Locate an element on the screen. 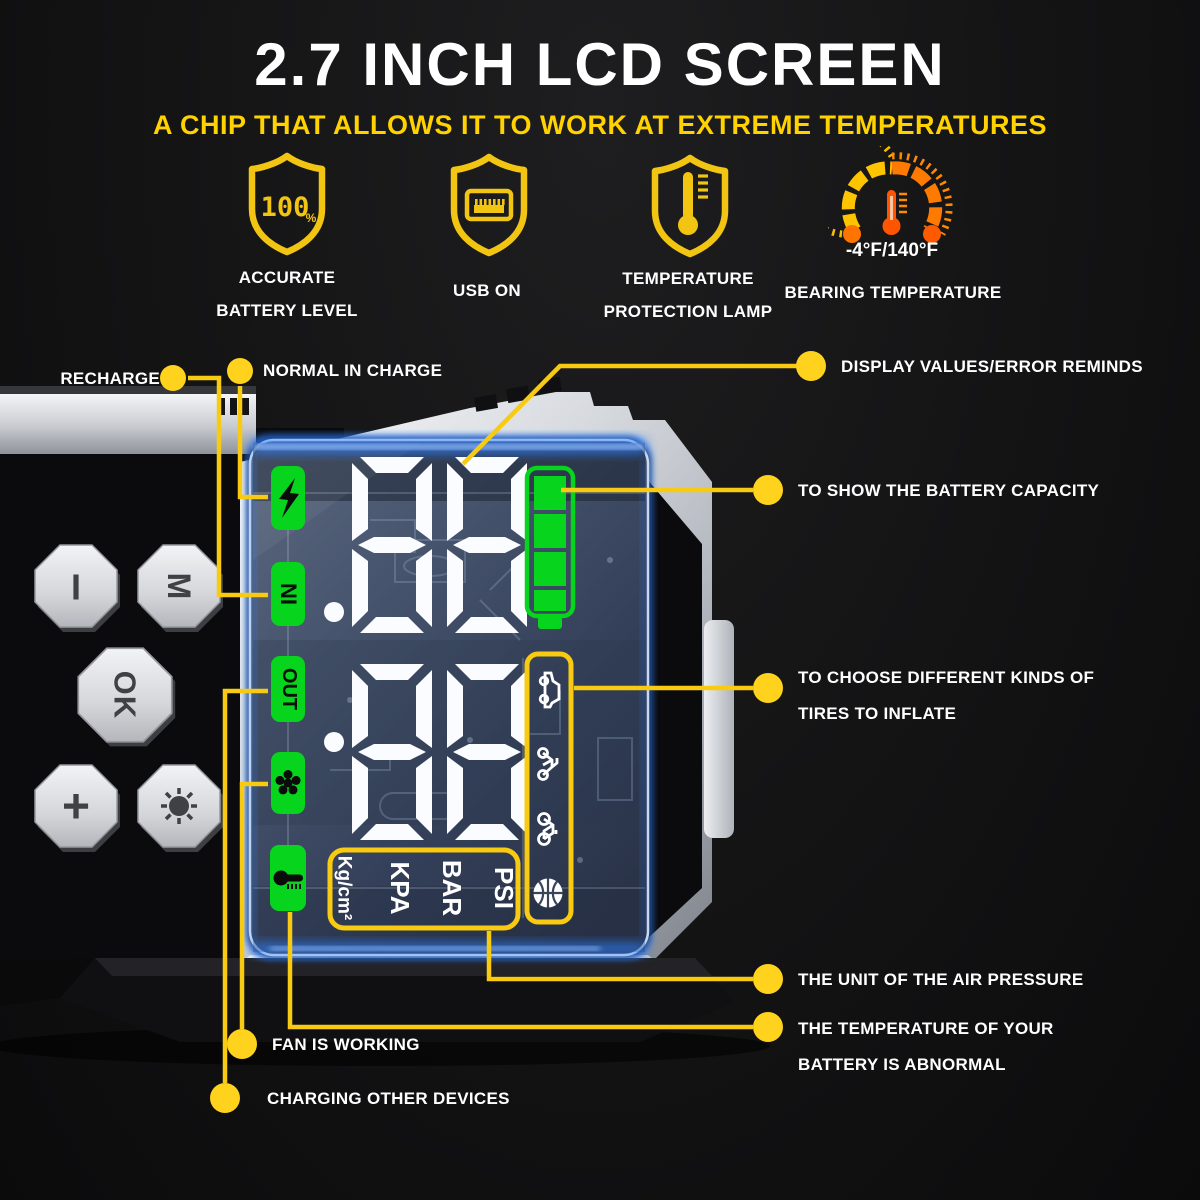 This screenshot has width=1200, height=1200. line-fan is located at coordinates (253, 905).